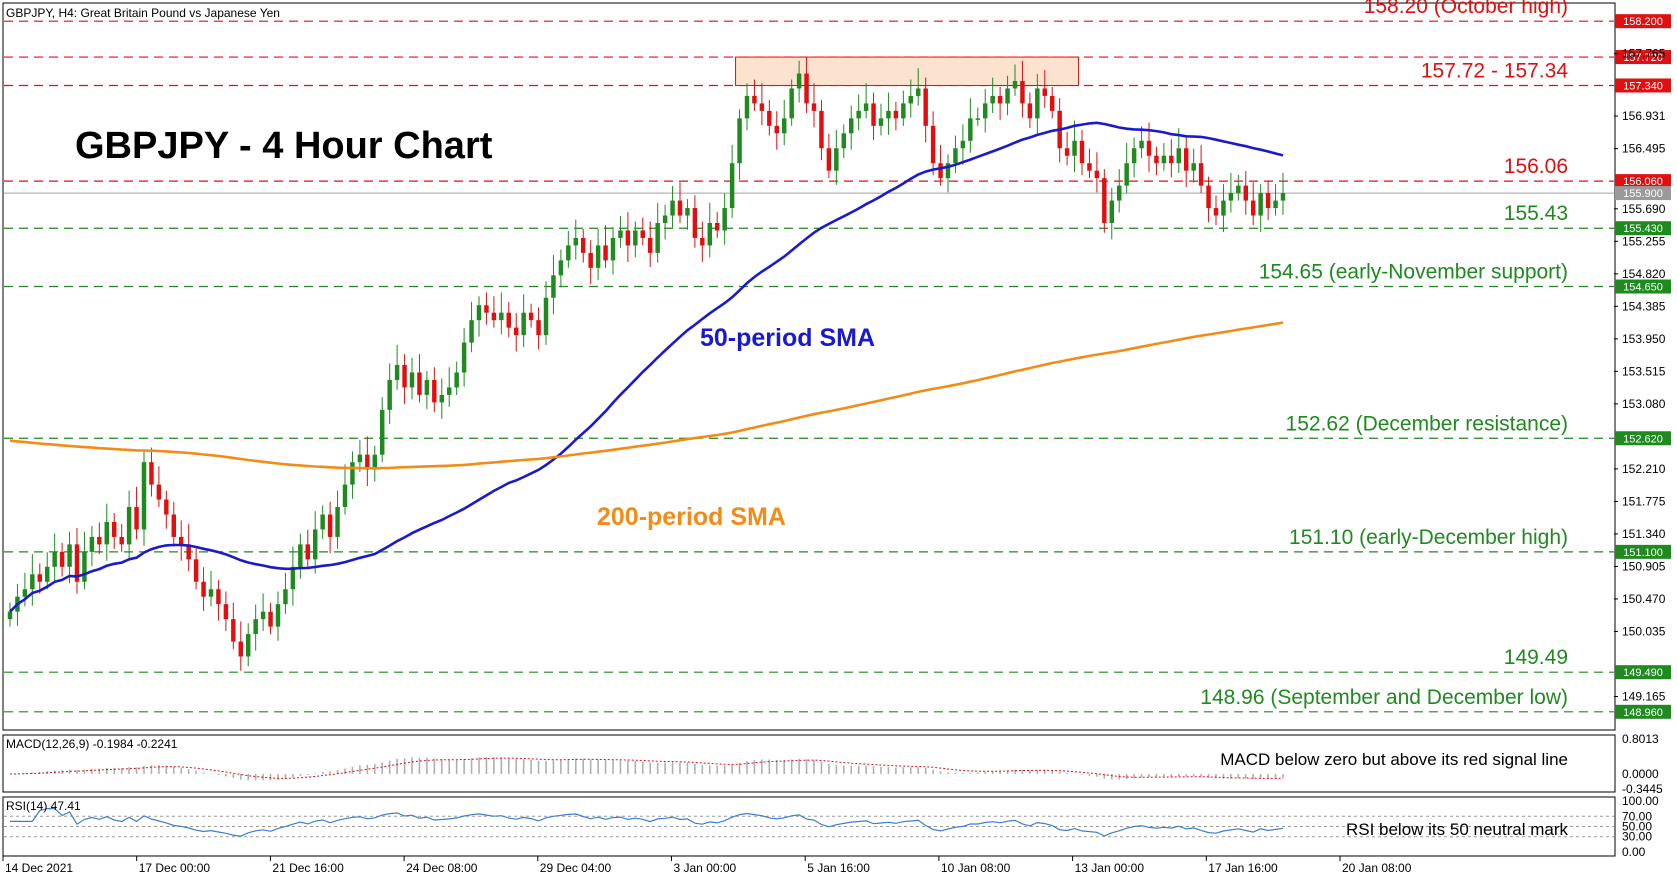 Image resolution: width=1677 pixels, height=882 pixels. What do you see at coordinates (92, 744) in the screenshot?
I see `macd-label: MACD(12,26,9) -0.1984 -0.2241` at bounding box center [92, 744].